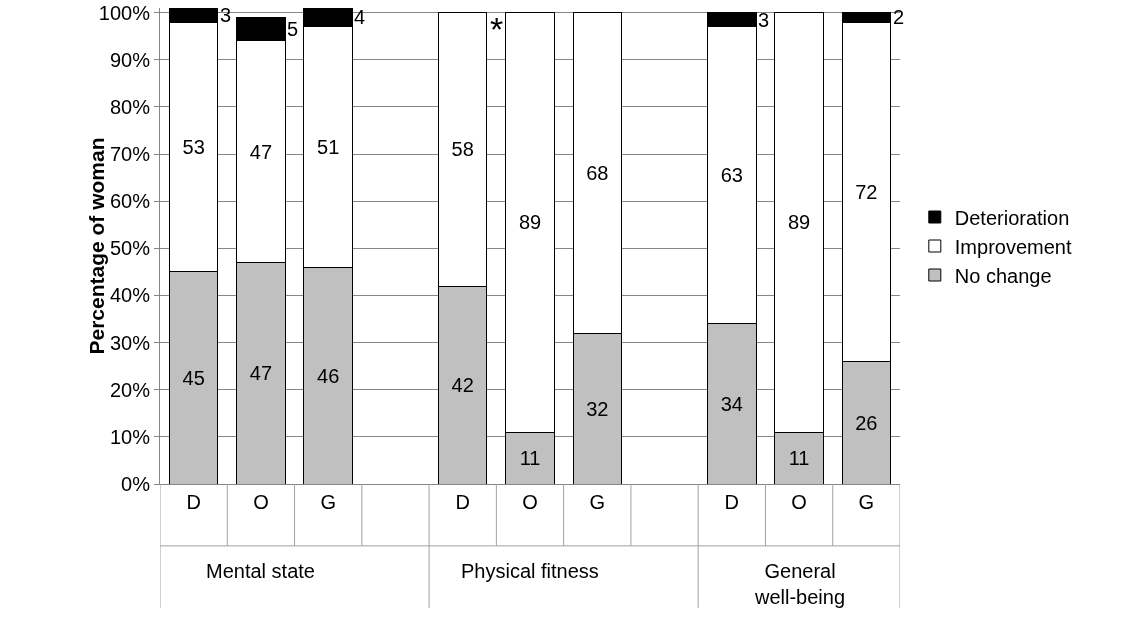 This screenshot has height=634, width=1132. I want to click on data-label: 72, so click(866, 191).